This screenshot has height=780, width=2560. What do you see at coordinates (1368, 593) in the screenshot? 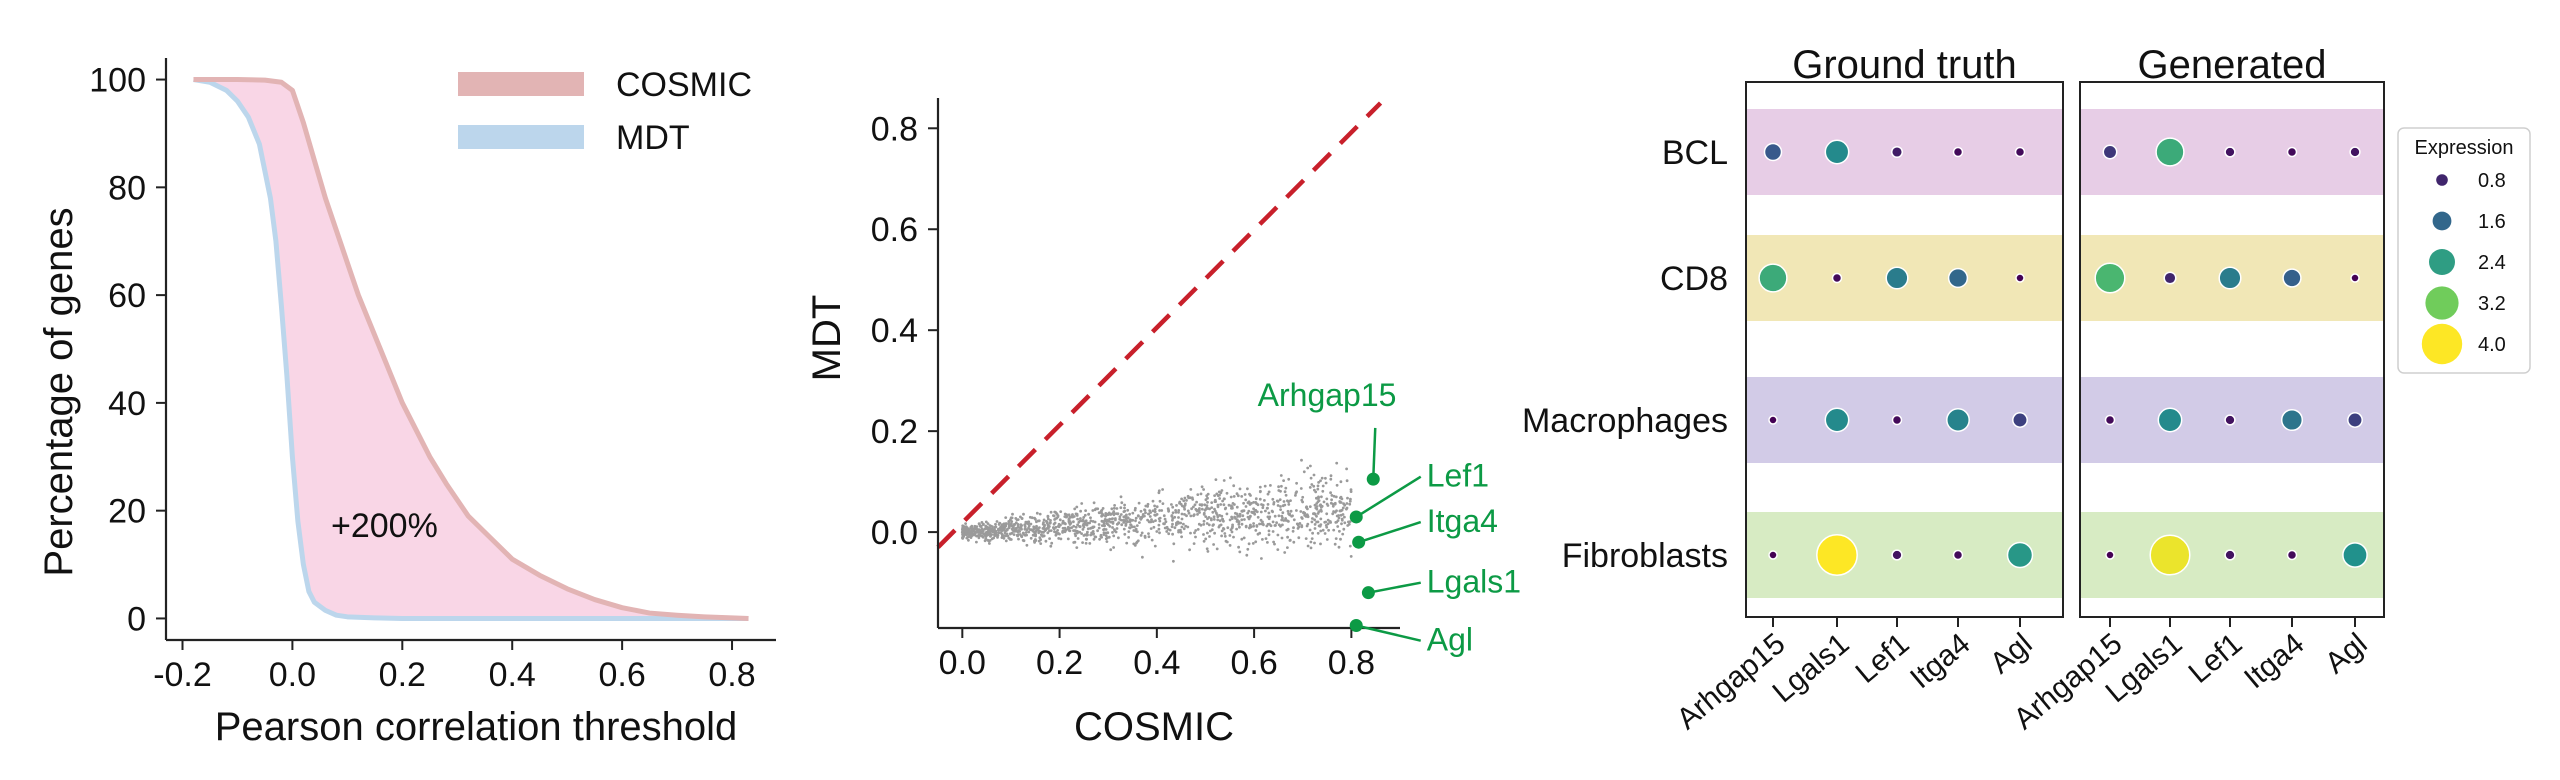
I see `gene-point-lgals1` at bounding box center [1368, 593].